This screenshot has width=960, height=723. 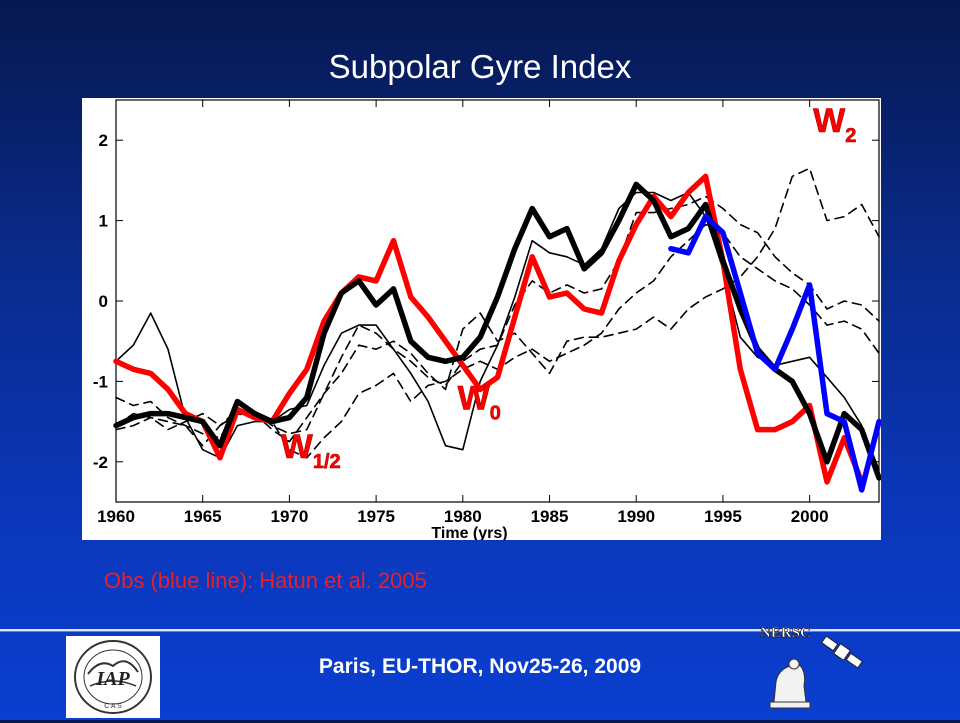 What do you see at coordinates (203, 516) in the screenshot?
I see `x-tick-label: 1965` at bounding box center [203, 516].